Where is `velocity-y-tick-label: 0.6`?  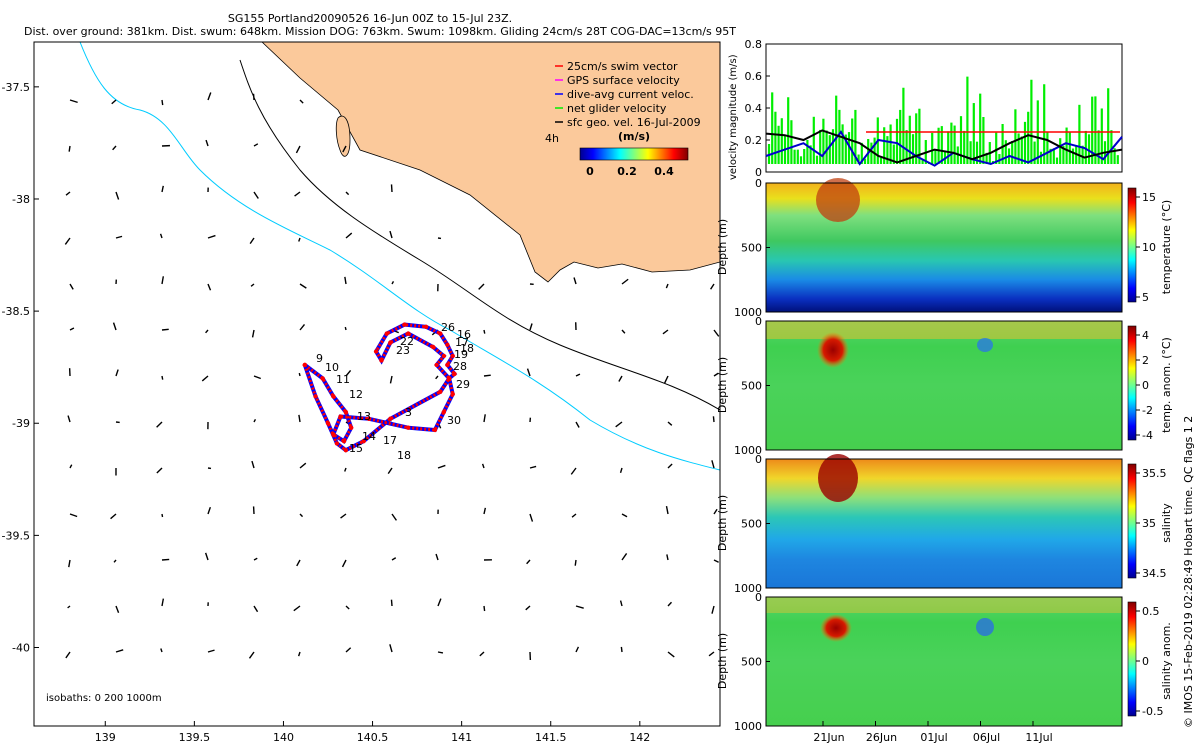 velocity-y-tick-label: 0.6 is located at coordinates (754, 76).